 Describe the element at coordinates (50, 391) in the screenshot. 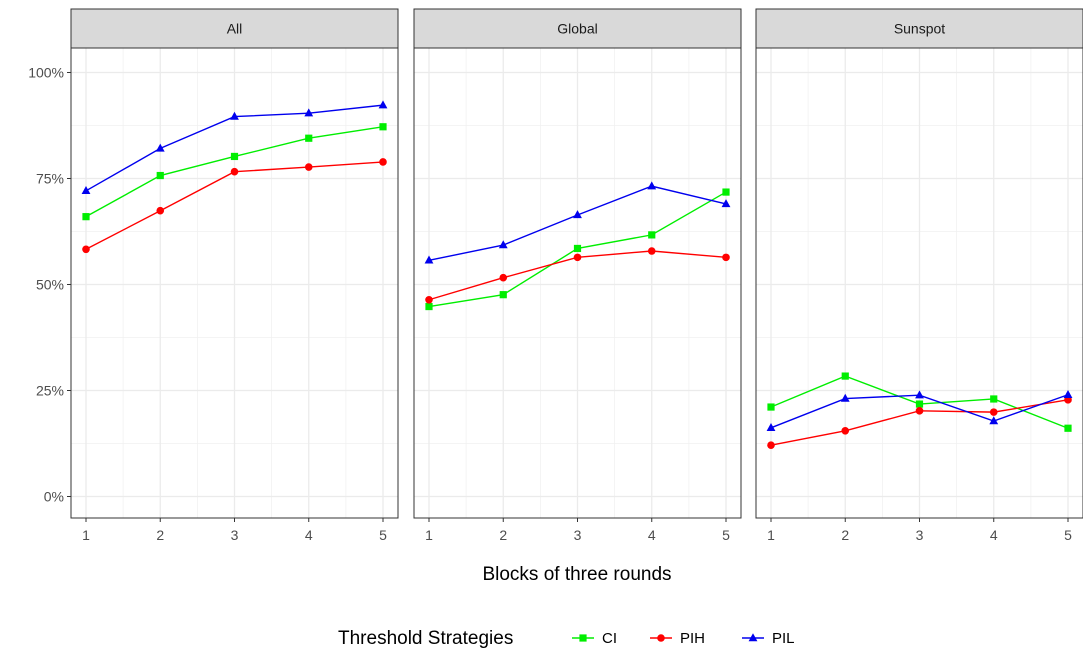

I see `y-tick-label: 25%` at that location.